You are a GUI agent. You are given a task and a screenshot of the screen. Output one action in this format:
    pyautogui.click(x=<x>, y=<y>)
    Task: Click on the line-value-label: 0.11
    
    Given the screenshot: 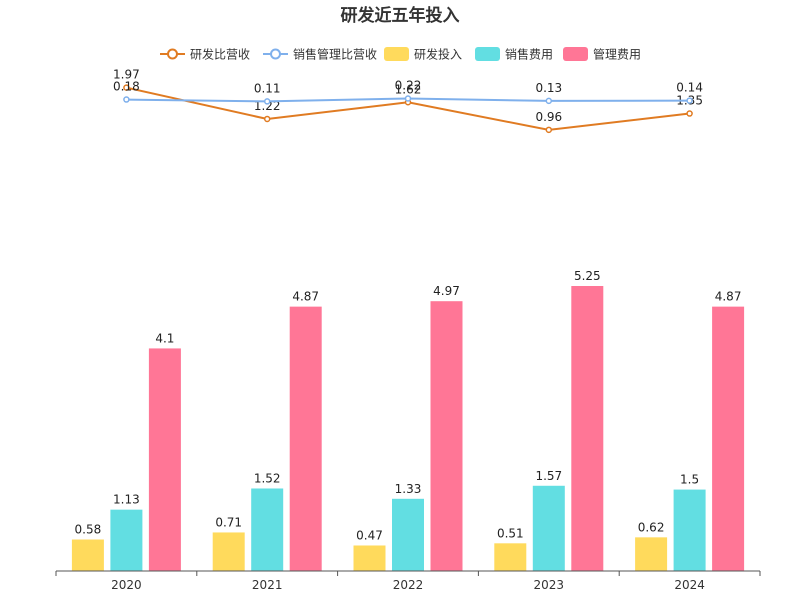 What is the action you would take?
    pyautogui.click(x=267, y=88)
    